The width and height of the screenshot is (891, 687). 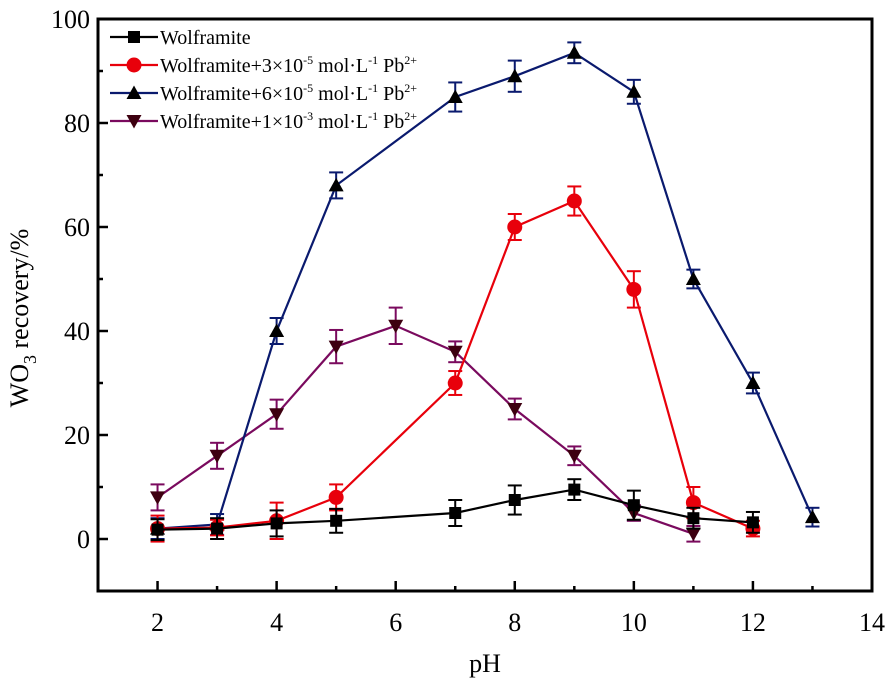 What do you see at coordinates (77, 435) in the screenshot?
I see `y-tick-label: 20` at bounding box center [77, 435].